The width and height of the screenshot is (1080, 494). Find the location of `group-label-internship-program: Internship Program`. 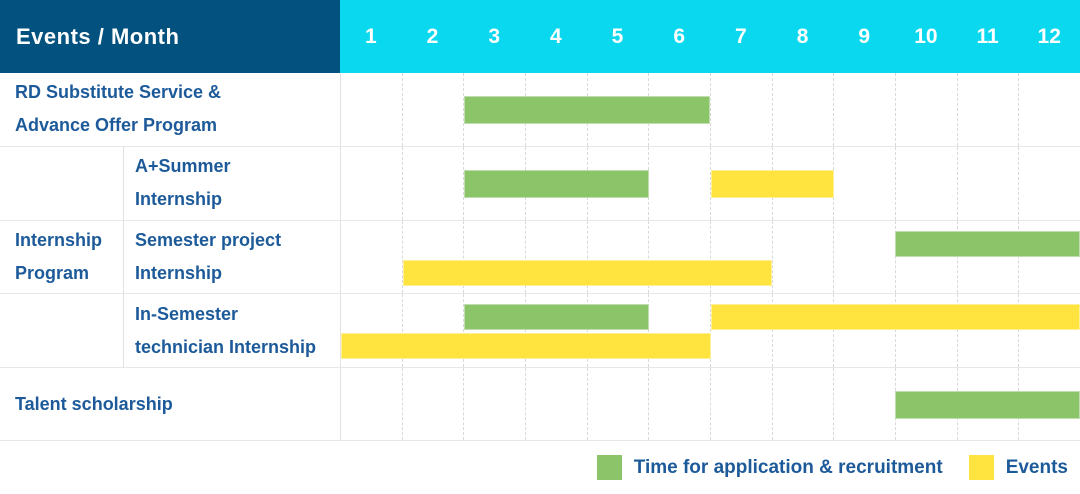

group-label-internship-program: Internship Program is located at coordinates (62, 257).